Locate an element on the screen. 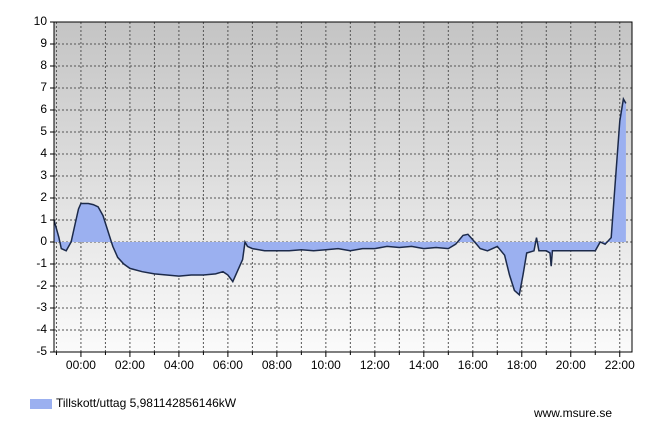  y-tick-label: 7 is located at coordinates (43, 87).